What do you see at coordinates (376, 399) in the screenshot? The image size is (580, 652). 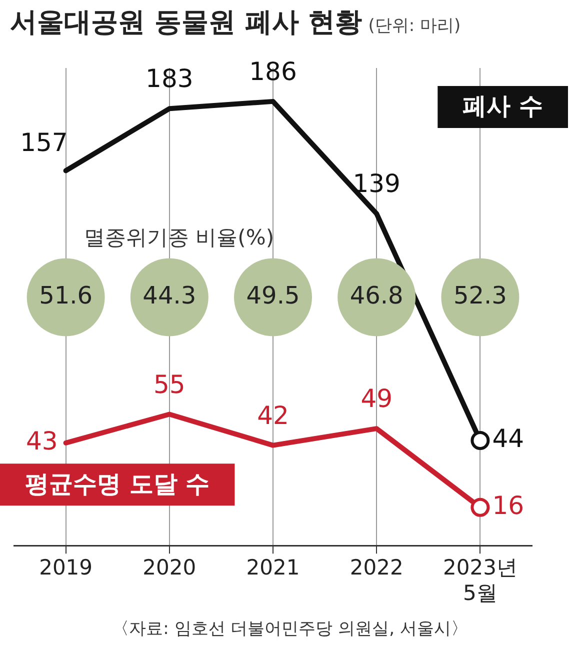 I see `data-label: 49` at bounding box center [376, 399].